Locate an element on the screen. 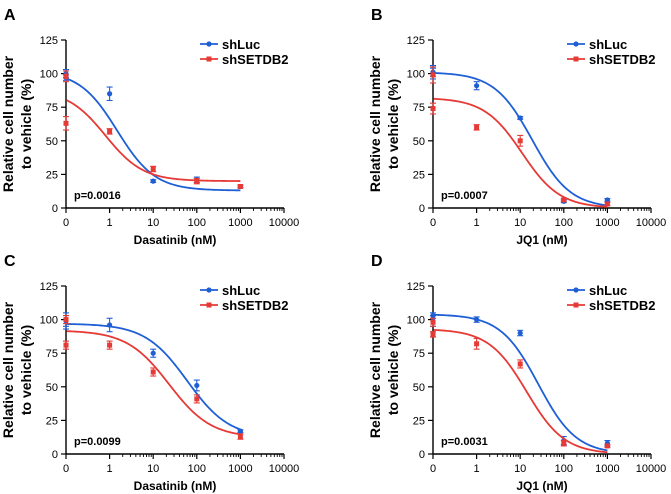 The height and width of the screenshot is (494, 671). series-shluc: shLuc is located at coordinates (528, 122).